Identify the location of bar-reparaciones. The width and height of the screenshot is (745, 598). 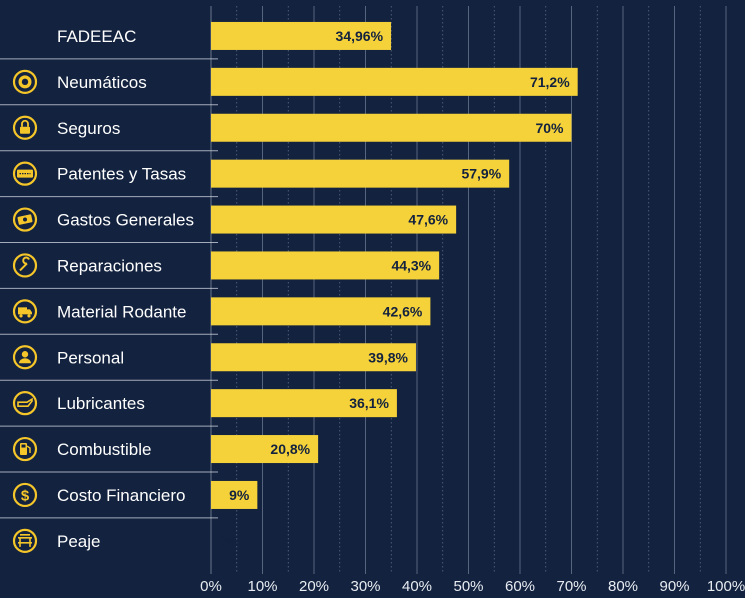
(325, 265).